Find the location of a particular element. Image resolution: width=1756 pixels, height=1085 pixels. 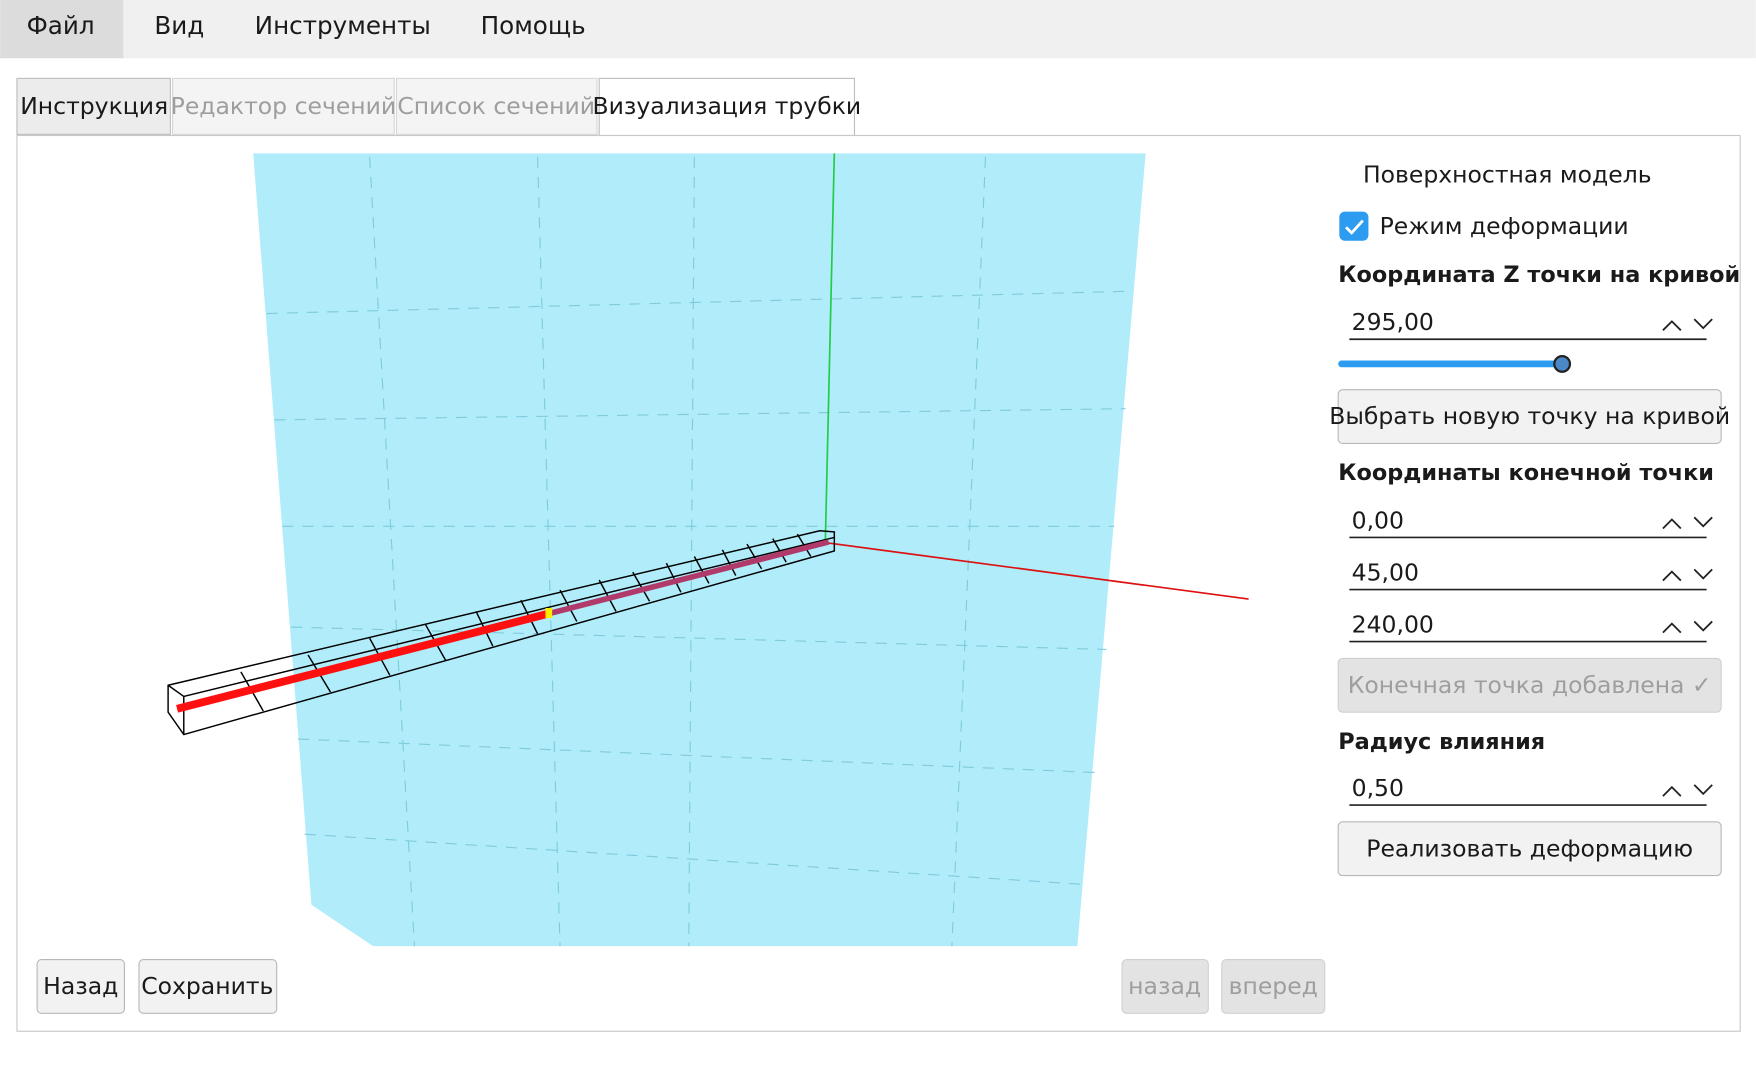

checkmark is located at coordinates (1354, 227).